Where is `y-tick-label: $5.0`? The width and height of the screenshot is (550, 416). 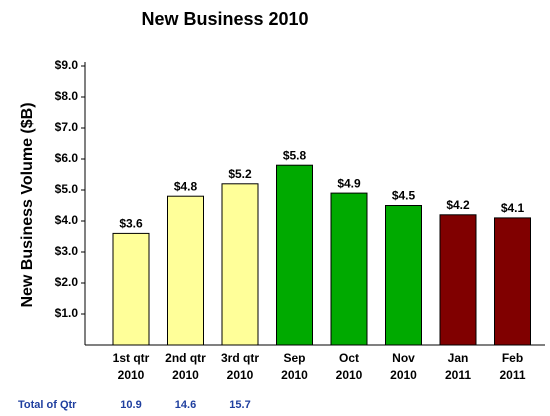
y-tick-label: $5.0 is located at coordinates (67, 189).